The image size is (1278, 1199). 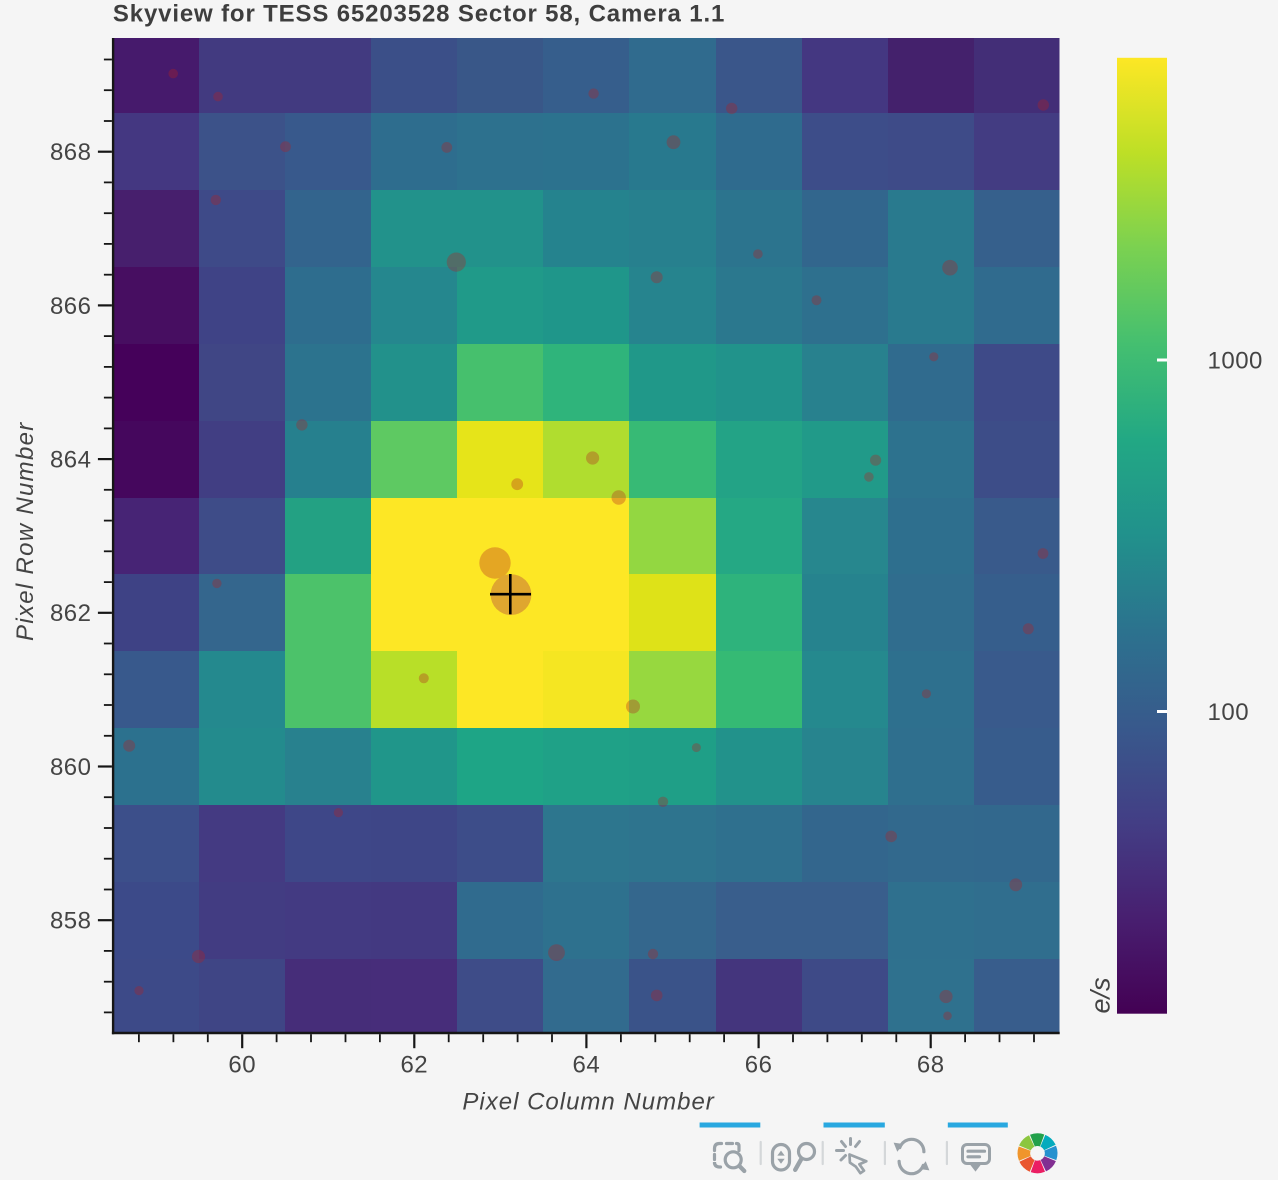 I want to click on svg-text: 1000, so click(x=1235, y=360).